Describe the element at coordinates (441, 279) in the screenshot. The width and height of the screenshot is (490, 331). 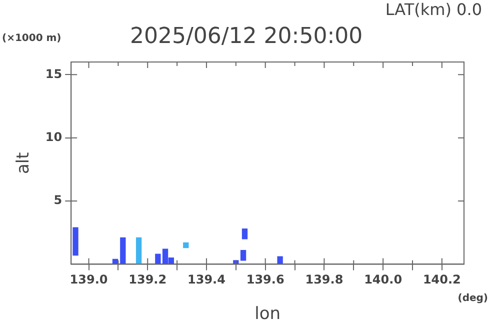
I see `x-tick-label: 140.2` at that location.